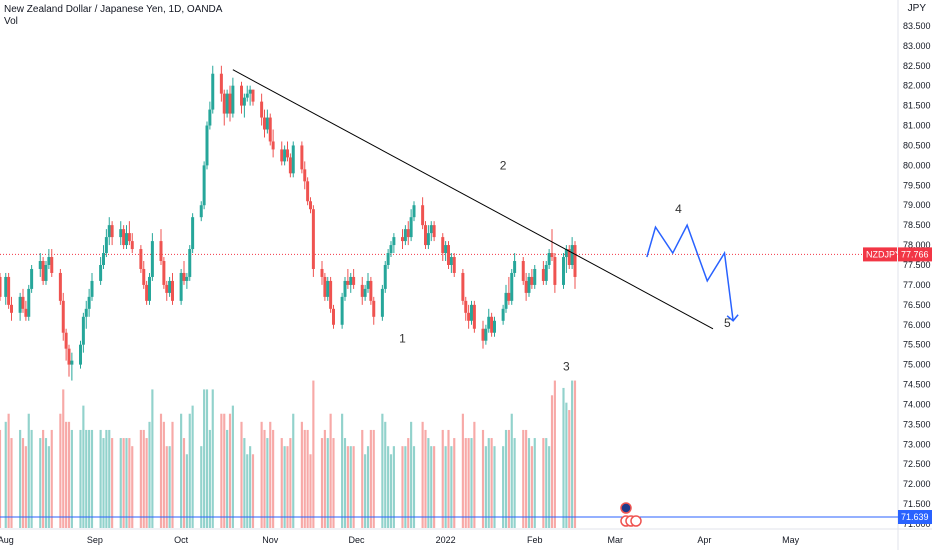 This screenshot has width=932, height=550. I want to click on y-tick-label: 74.500, so click(917, 385).